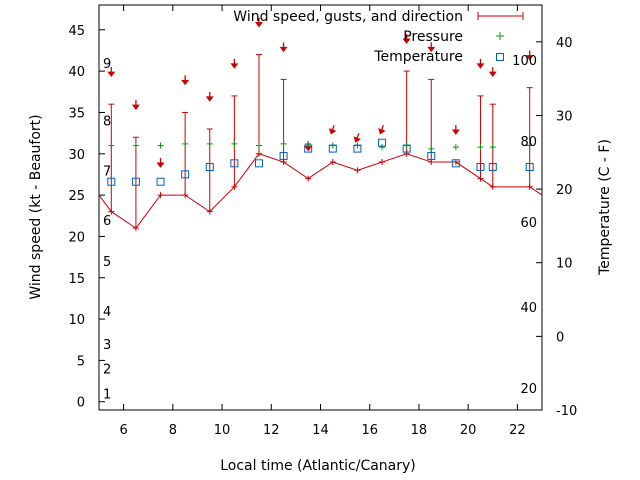 Image resolution: width=640 pixels, height=480 pixels. What do you see at coordinates (107, 262) in the screenshot?
I see `beaufort-label: 5` at bounding box center [107, 262].